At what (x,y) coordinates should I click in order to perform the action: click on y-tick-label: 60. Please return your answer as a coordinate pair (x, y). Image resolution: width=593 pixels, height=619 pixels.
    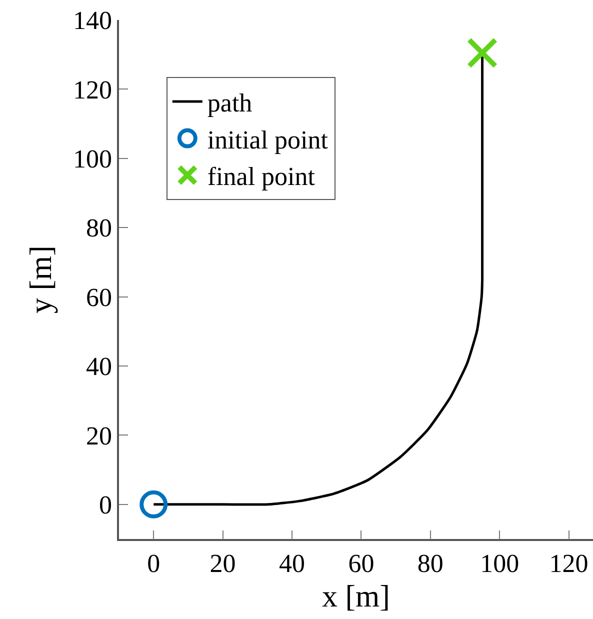
    Looking at the image, I should click on (99, 297).